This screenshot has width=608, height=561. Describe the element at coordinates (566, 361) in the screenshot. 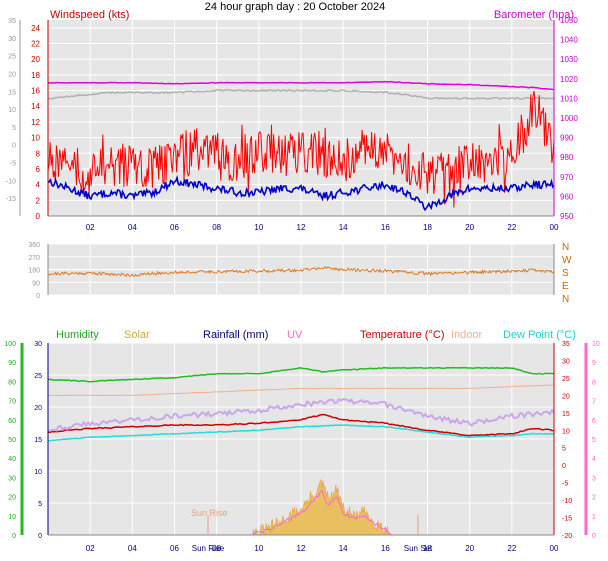

I see `temp-tick-label: 30` at that location.